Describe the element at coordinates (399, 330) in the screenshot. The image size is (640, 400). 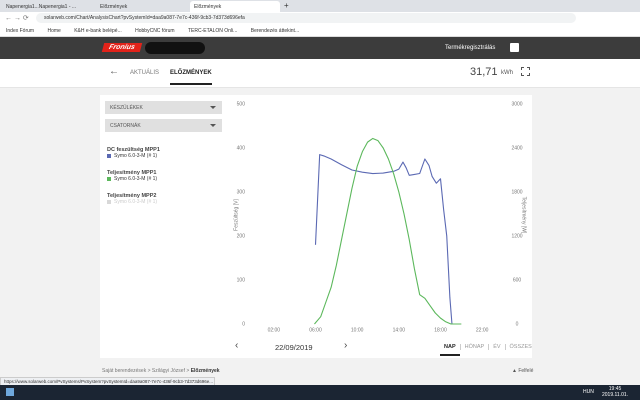
I see `x-tick-label: 14:00` at that location.